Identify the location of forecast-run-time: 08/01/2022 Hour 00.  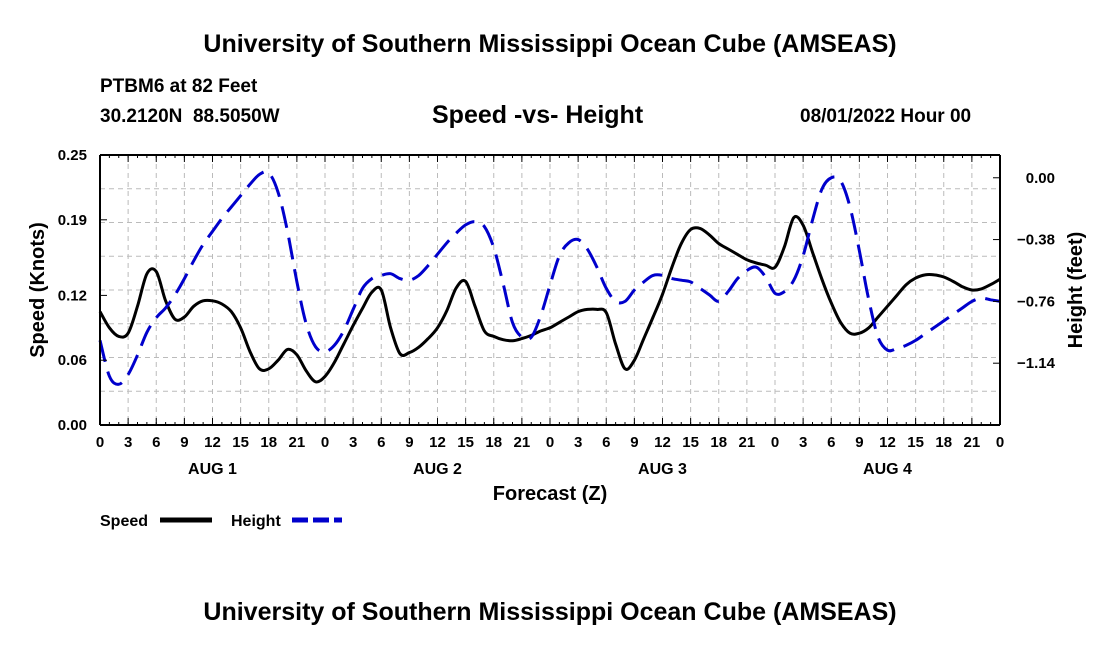
(886, 116).